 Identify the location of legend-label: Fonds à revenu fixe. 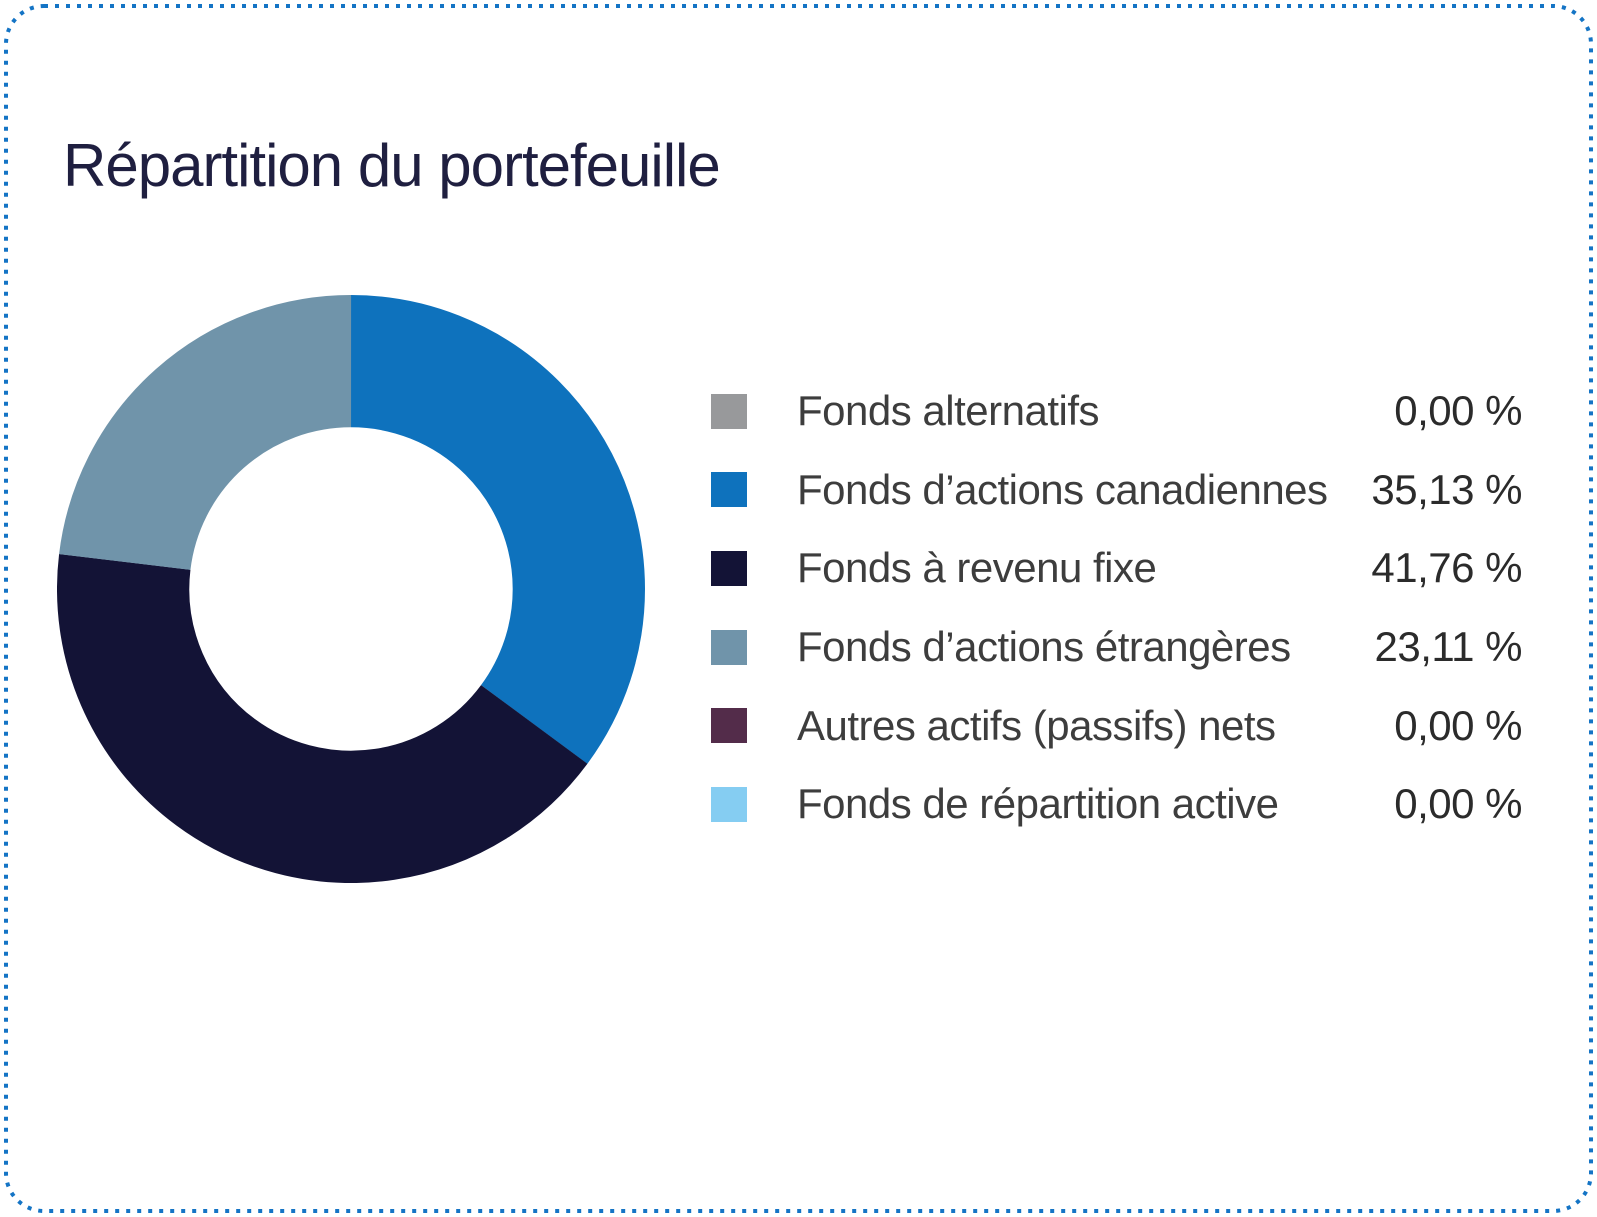
(977, 568).